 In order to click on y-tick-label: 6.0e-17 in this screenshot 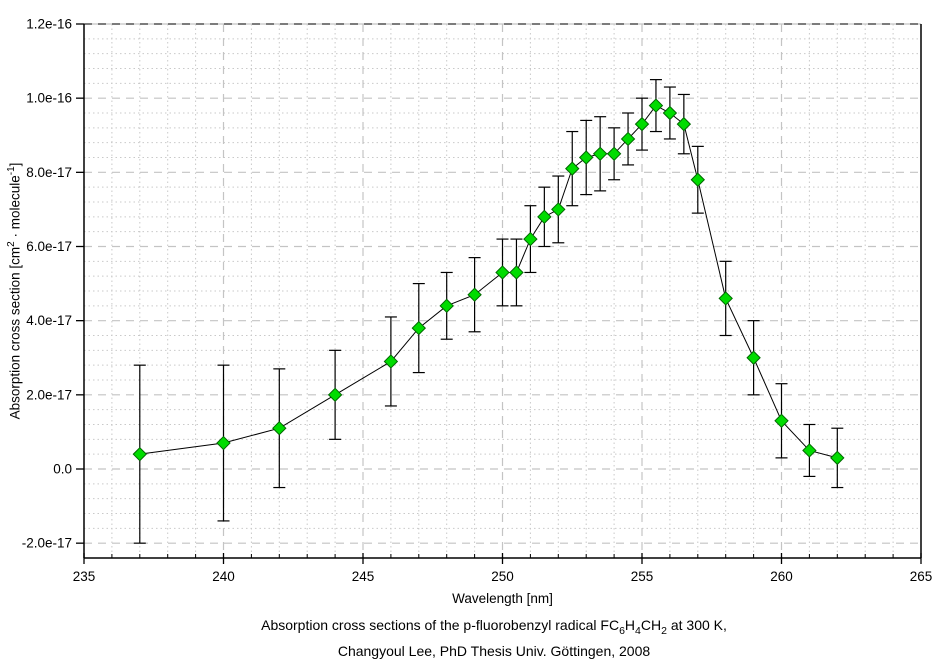, I will do `click(49, 246)`.